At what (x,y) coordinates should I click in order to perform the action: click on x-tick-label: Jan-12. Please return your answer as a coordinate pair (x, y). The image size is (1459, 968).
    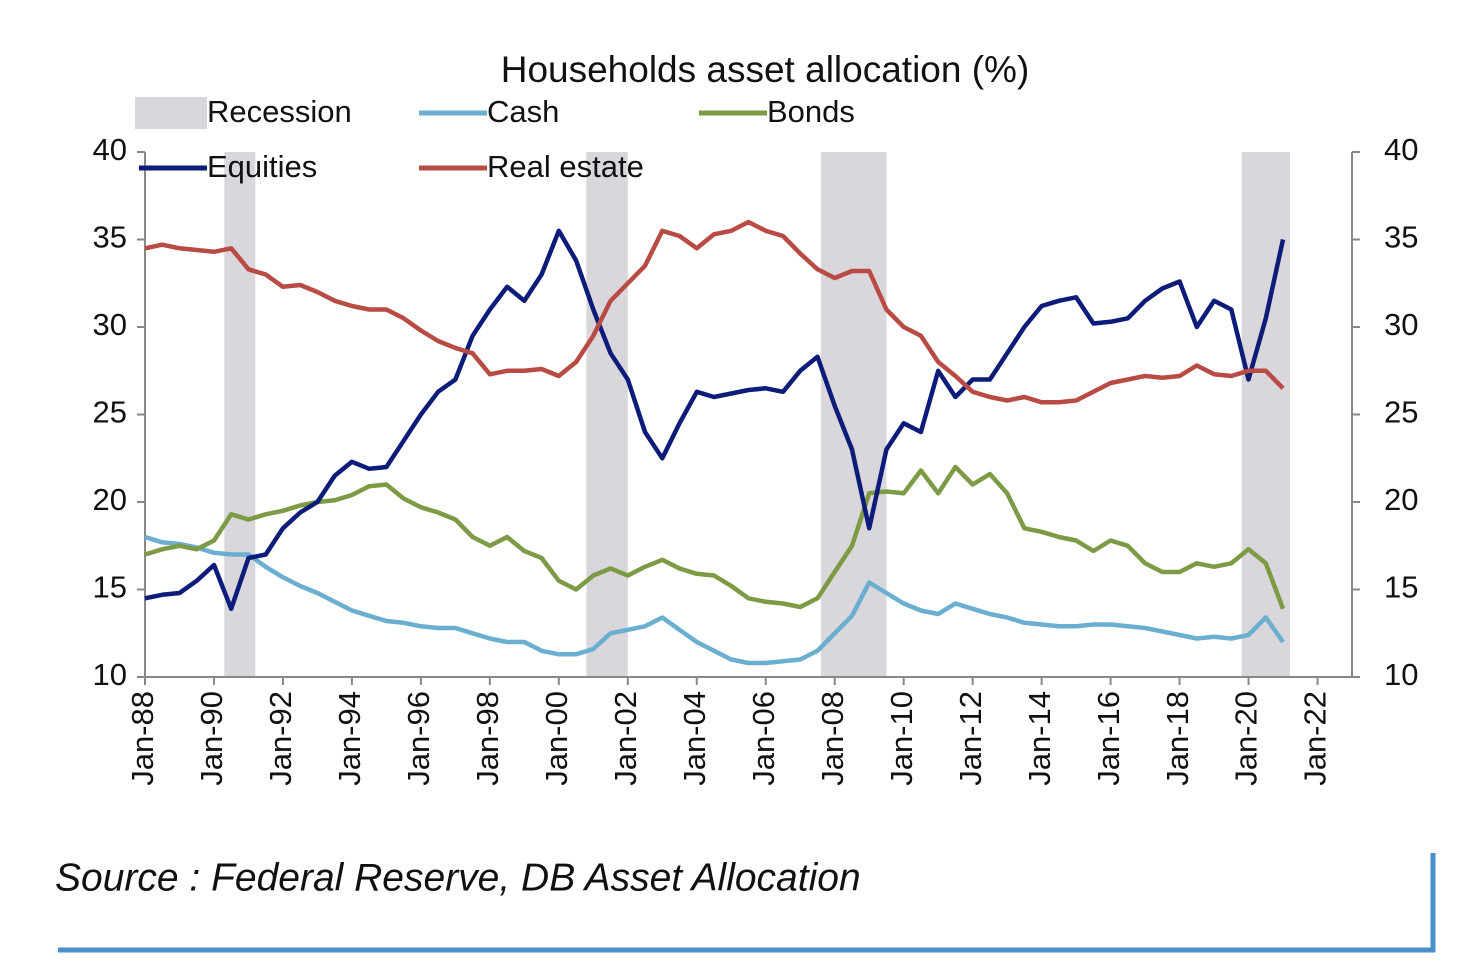
    Looking at the image, I should click on (970, 738).